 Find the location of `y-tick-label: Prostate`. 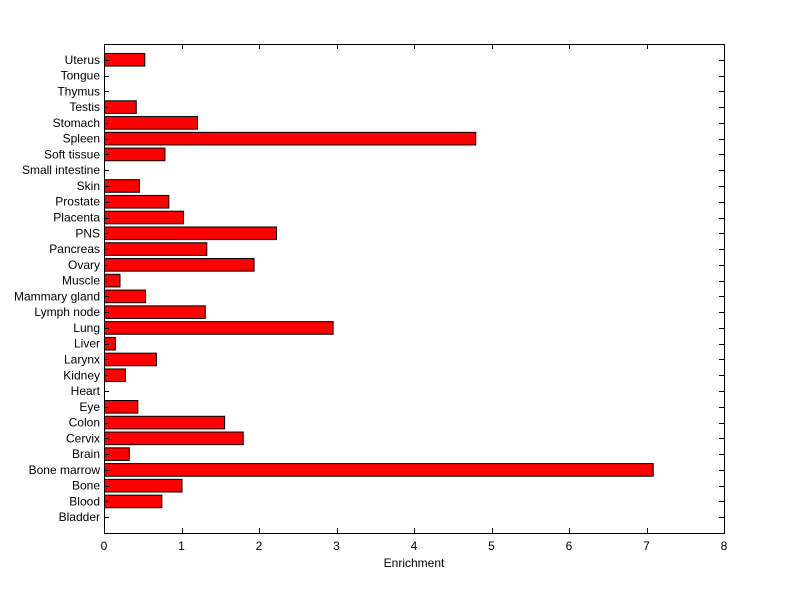

y-tick-label: Prostate is located at coordinates (77, 202).